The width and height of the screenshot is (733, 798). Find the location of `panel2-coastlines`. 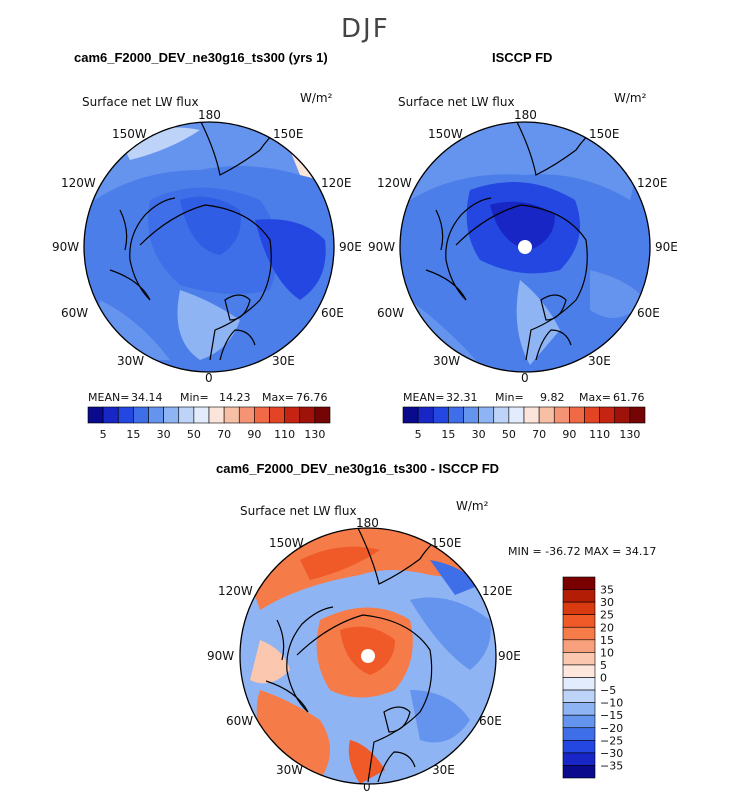

panel2-coastlines is located at coordinates (513, 241).